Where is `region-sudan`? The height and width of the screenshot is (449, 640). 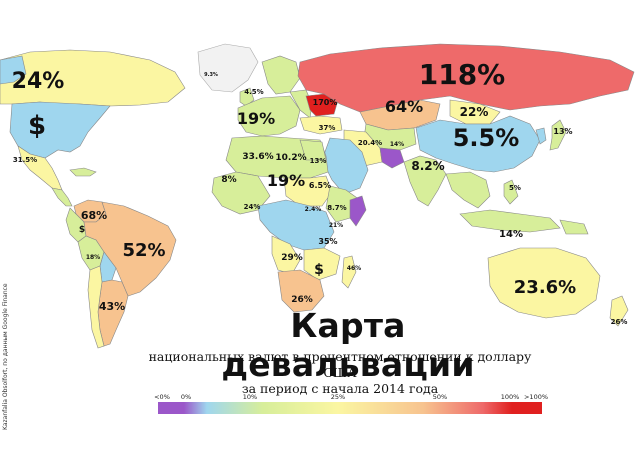 region-sudan is located at coordinates (308, 191).